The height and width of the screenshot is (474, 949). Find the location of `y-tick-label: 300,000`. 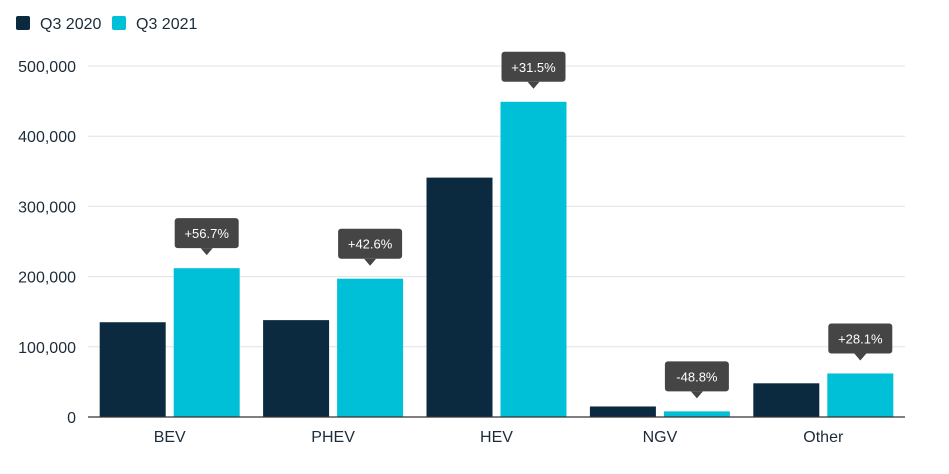

y-tick-label: 300,000 is located at coordinates (47, 207).